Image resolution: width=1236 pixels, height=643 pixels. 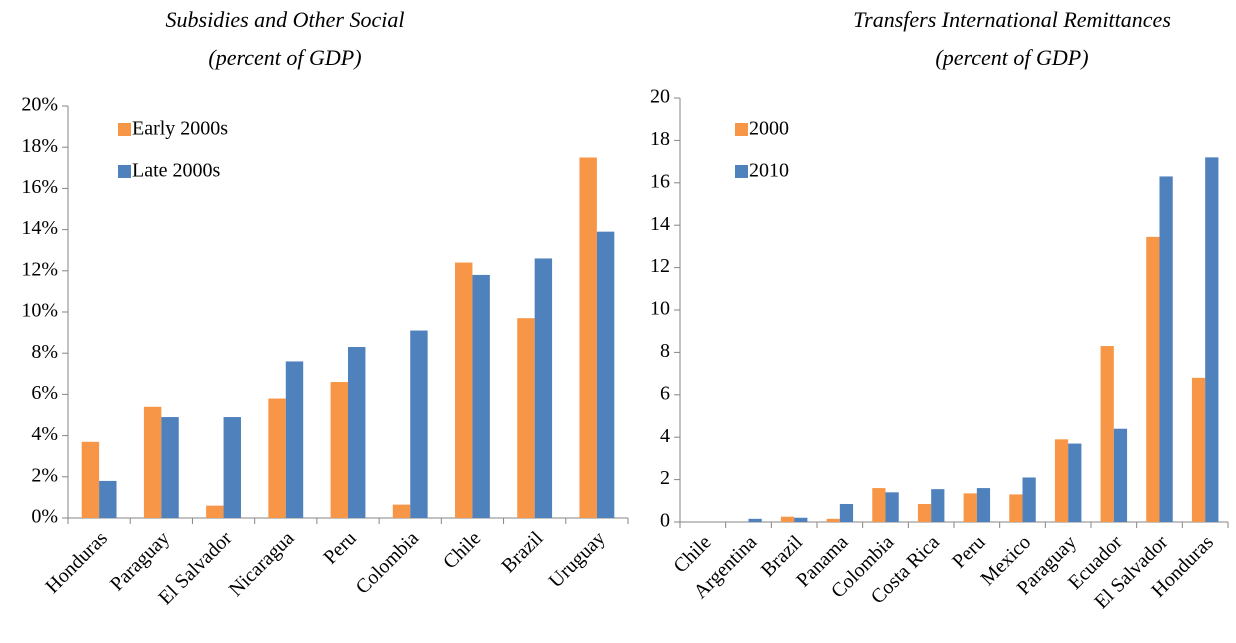 I want to click on legend-label: Early 2000s, so click(x=180, y=129).